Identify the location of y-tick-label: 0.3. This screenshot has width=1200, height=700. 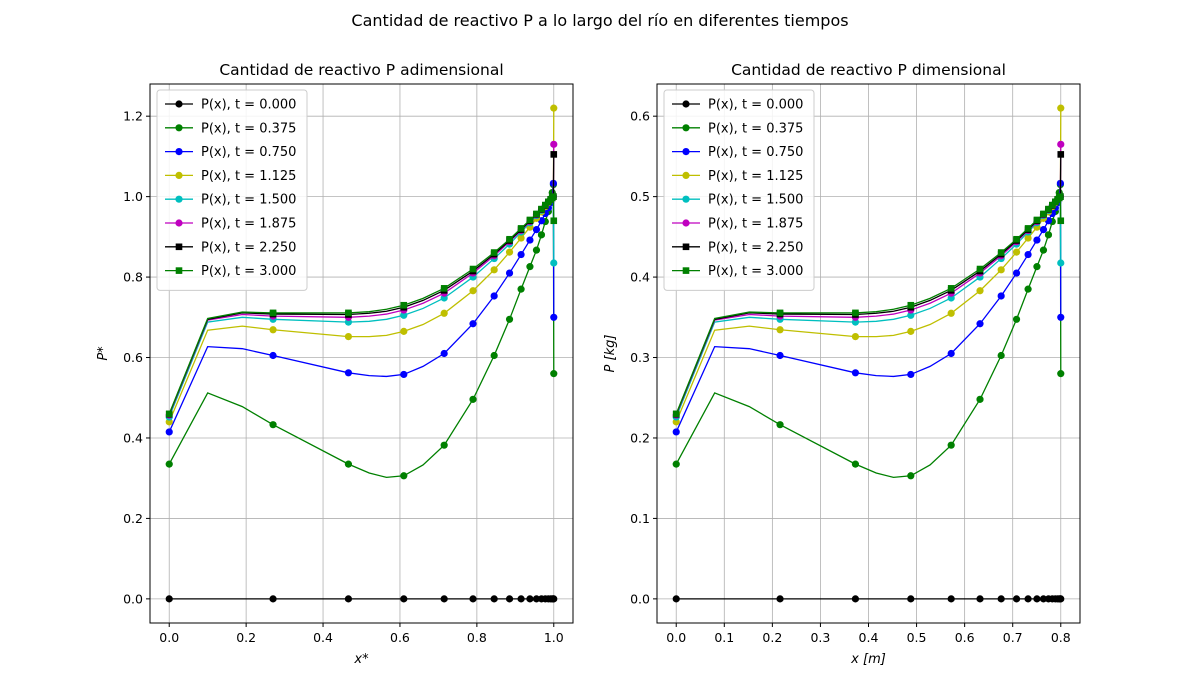
(640, 357).